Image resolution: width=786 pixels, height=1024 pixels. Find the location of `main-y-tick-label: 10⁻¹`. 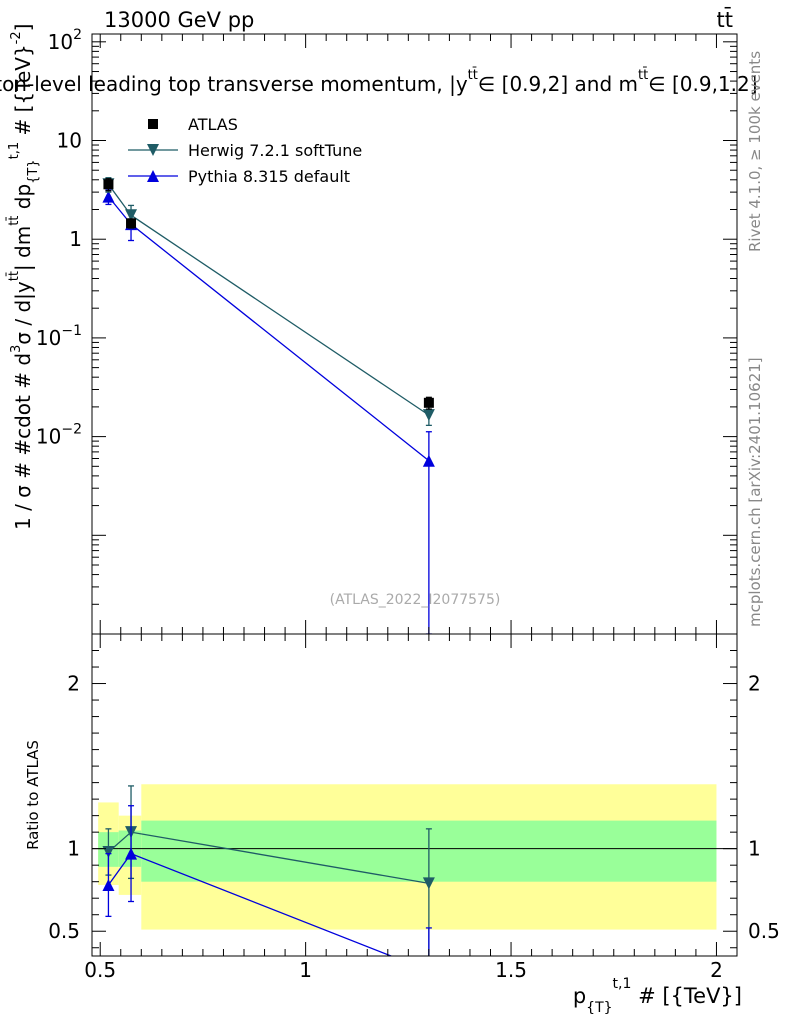

main-y-tick-label: 10⁻¹ is located at coordinates (59, 336).